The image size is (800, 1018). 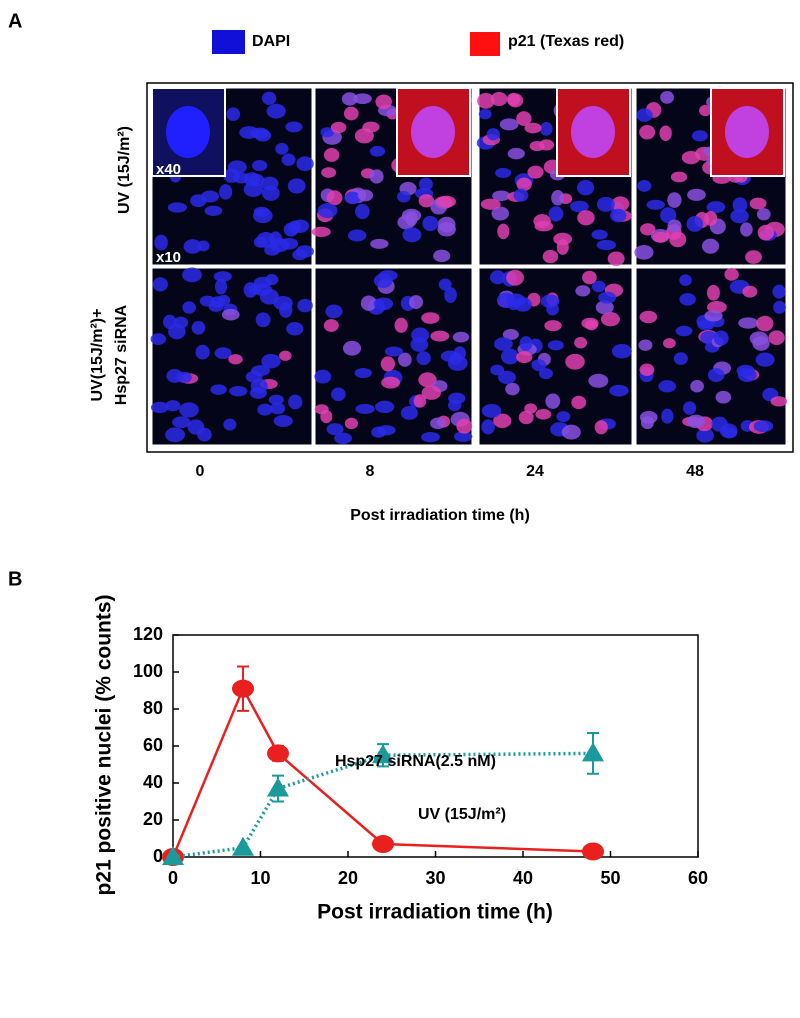 I want to click on plot-frame, so click(x=435, y=746).